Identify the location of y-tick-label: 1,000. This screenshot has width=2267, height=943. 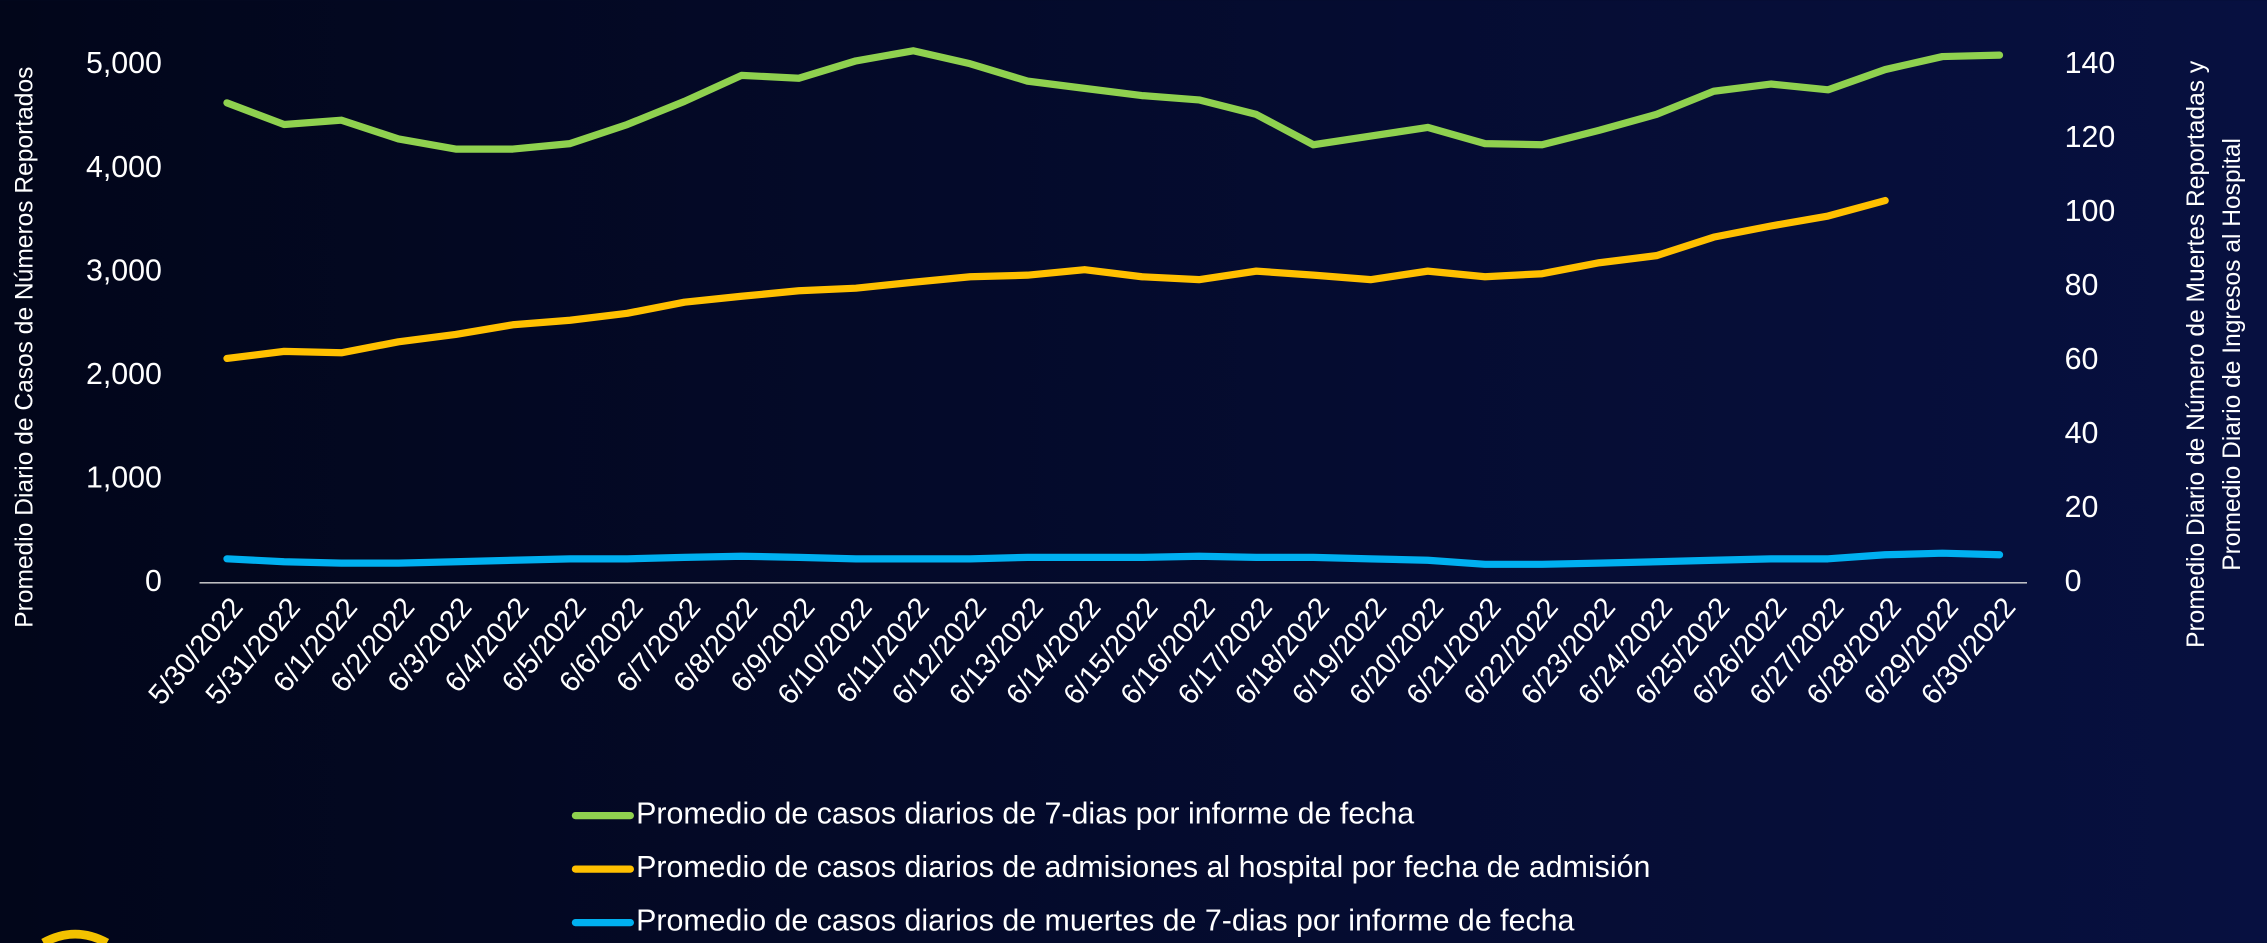
(124, 477).